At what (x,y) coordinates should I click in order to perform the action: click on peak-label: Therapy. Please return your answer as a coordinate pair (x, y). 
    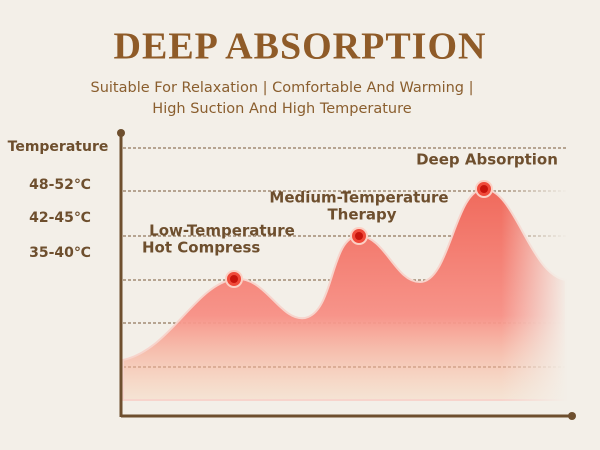
    Looking at the image, I should click on (361, 215).